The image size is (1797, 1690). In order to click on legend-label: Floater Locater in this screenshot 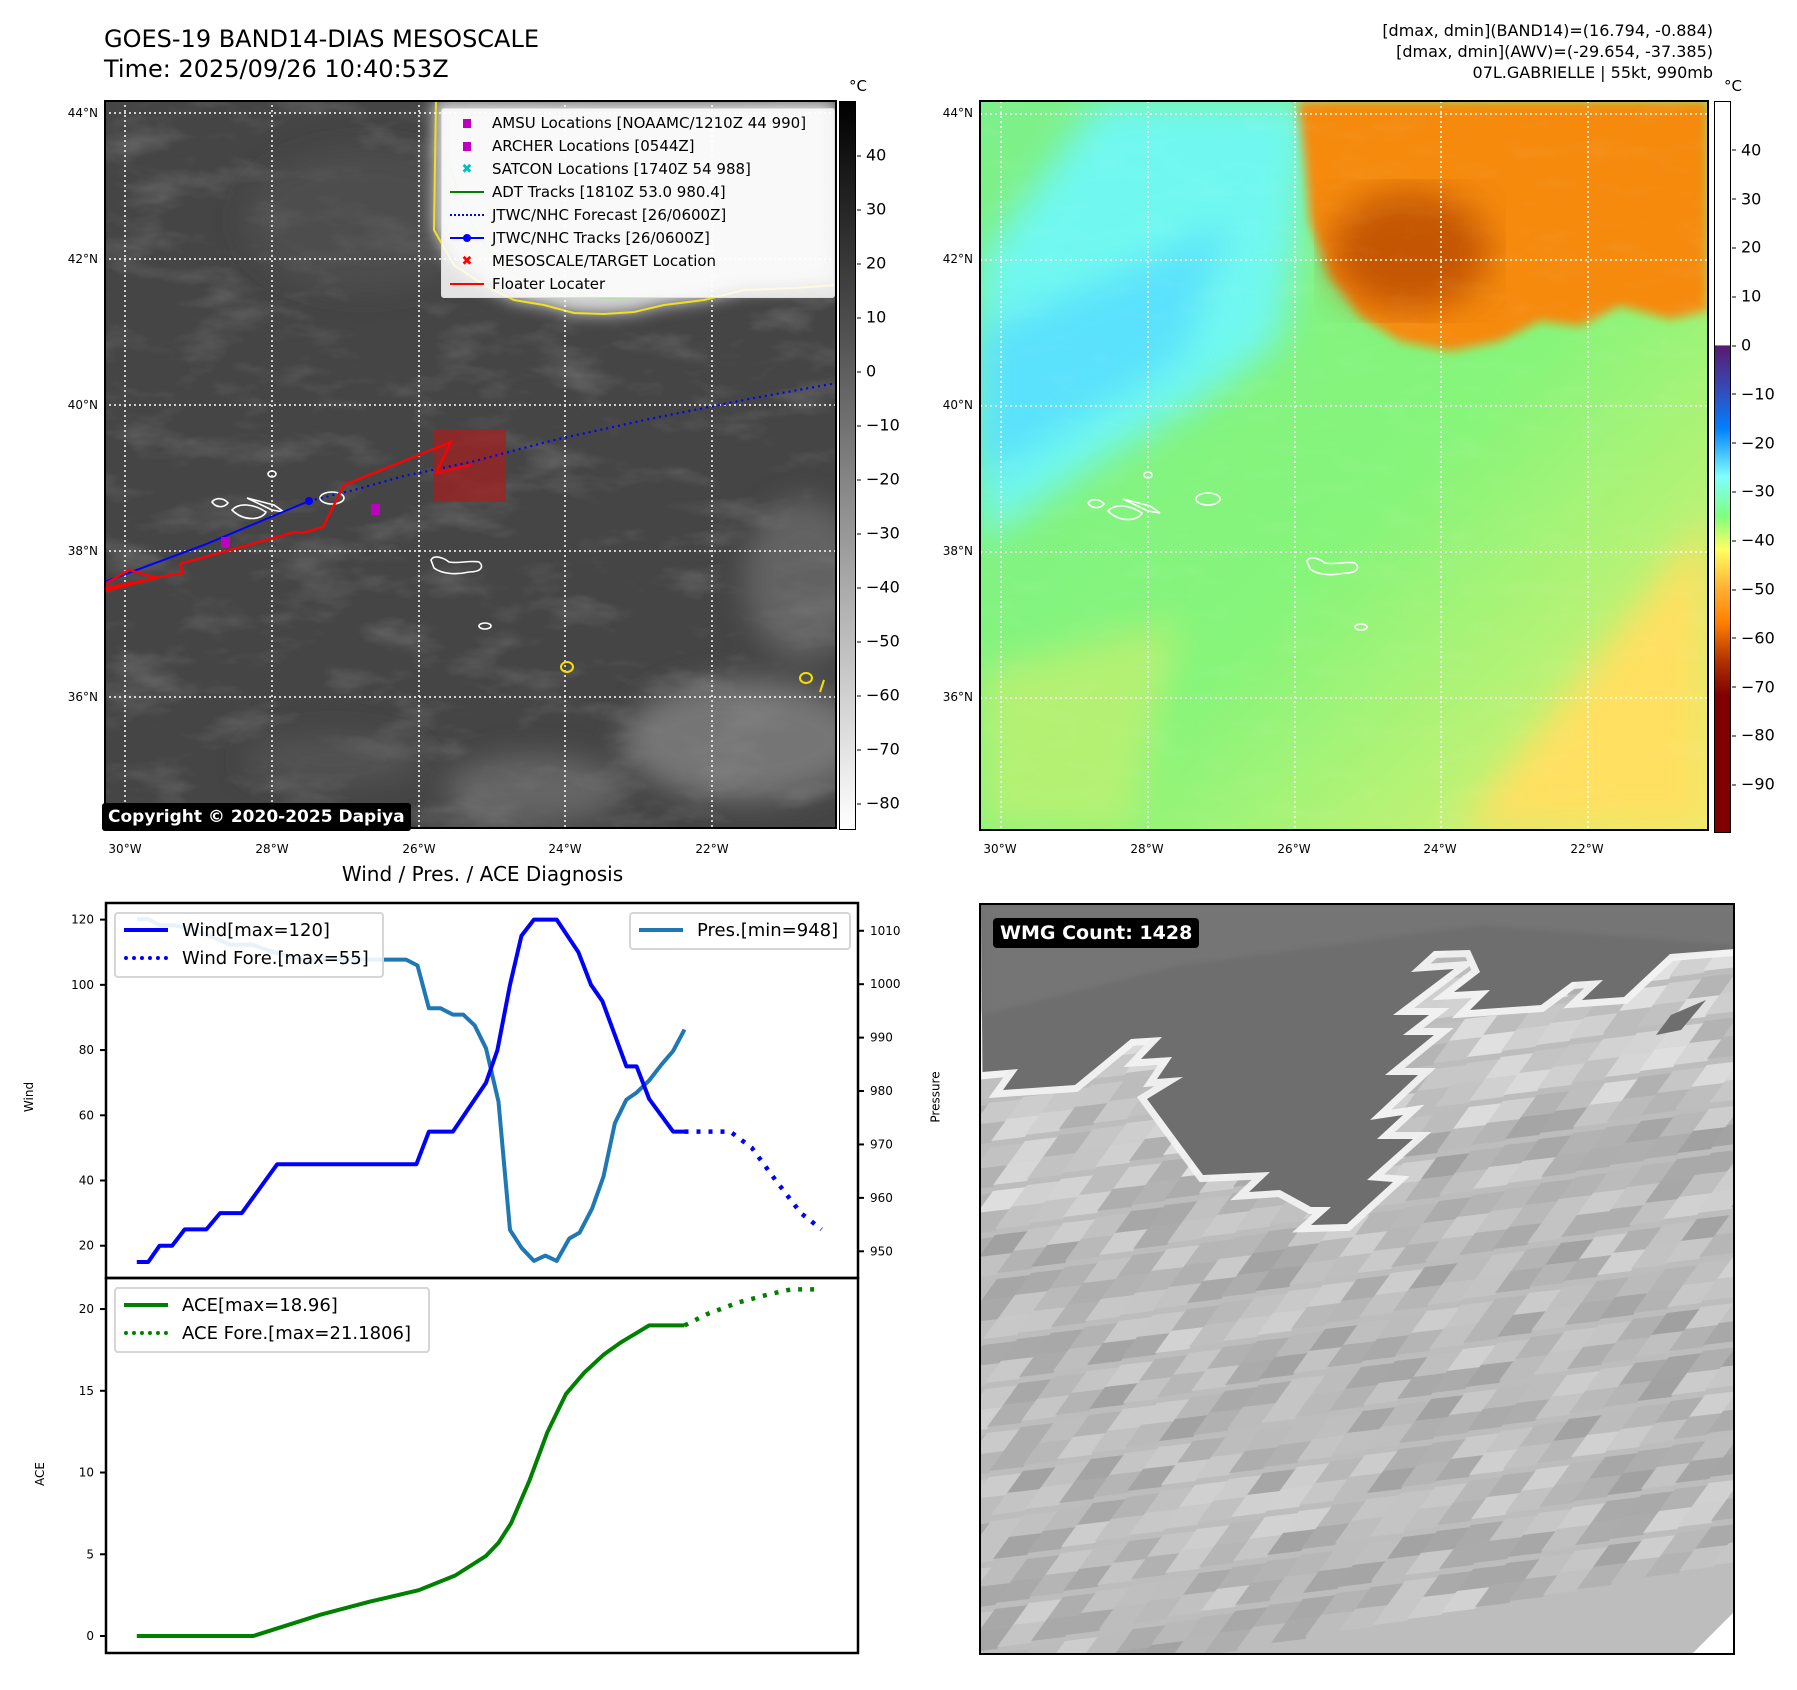, I will do `click(549, 284)`.